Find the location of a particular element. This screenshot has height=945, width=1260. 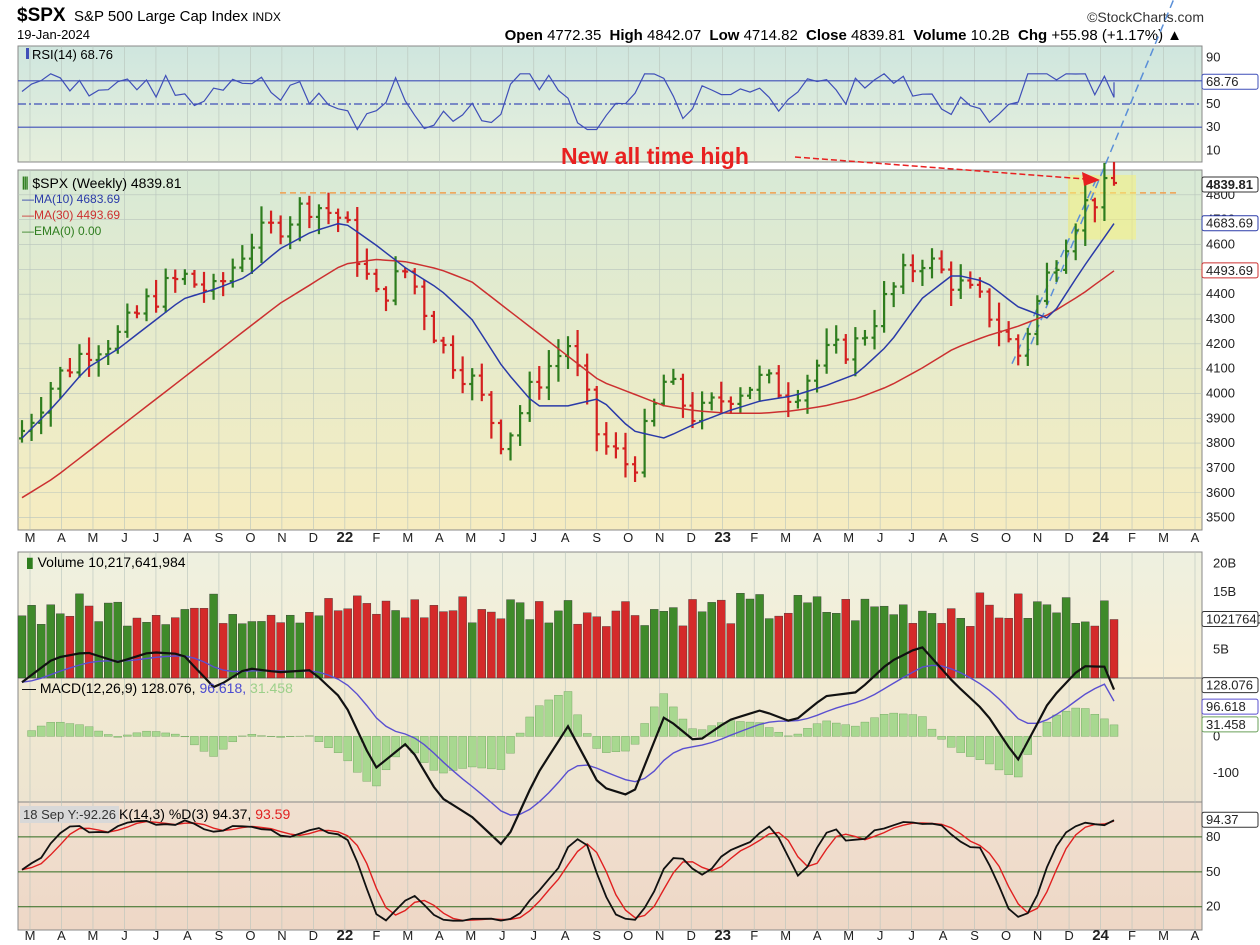

close-value-tag: 4839.81 is located at coordinates (1230, 184).